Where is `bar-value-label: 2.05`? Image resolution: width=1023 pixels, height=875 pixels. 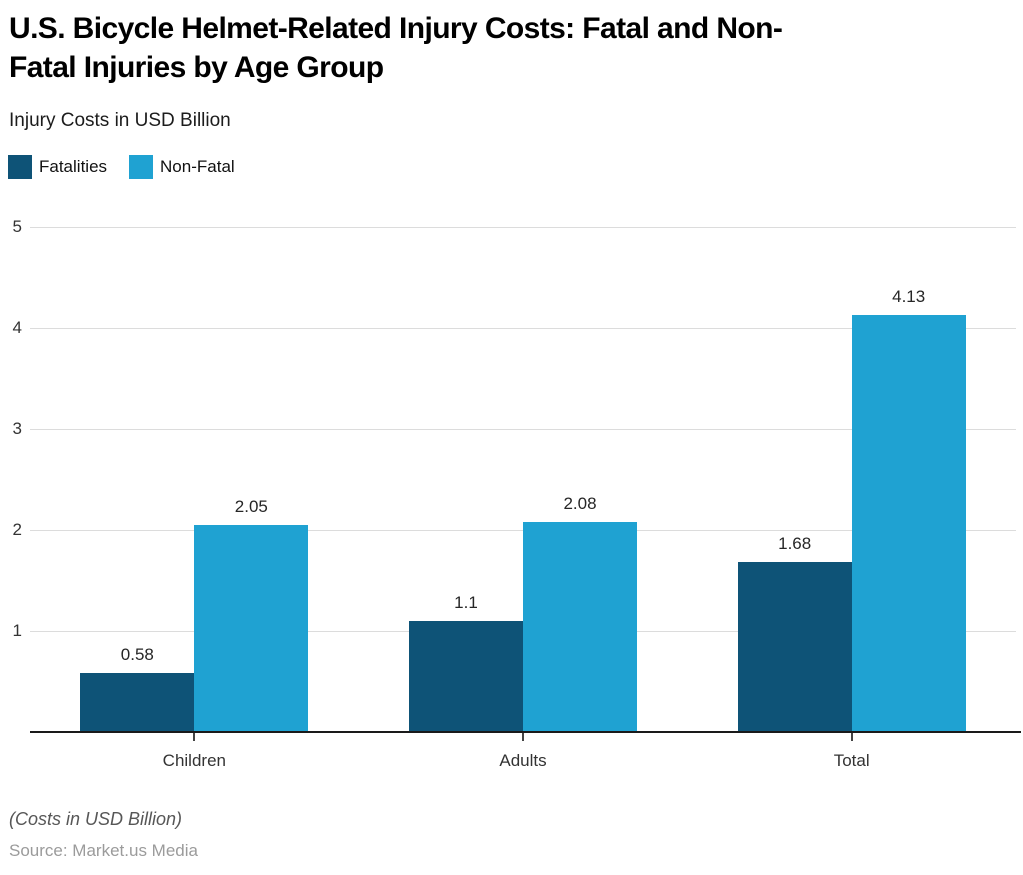 bar-value-label: 2.05 is located at coordinates (251, 506).